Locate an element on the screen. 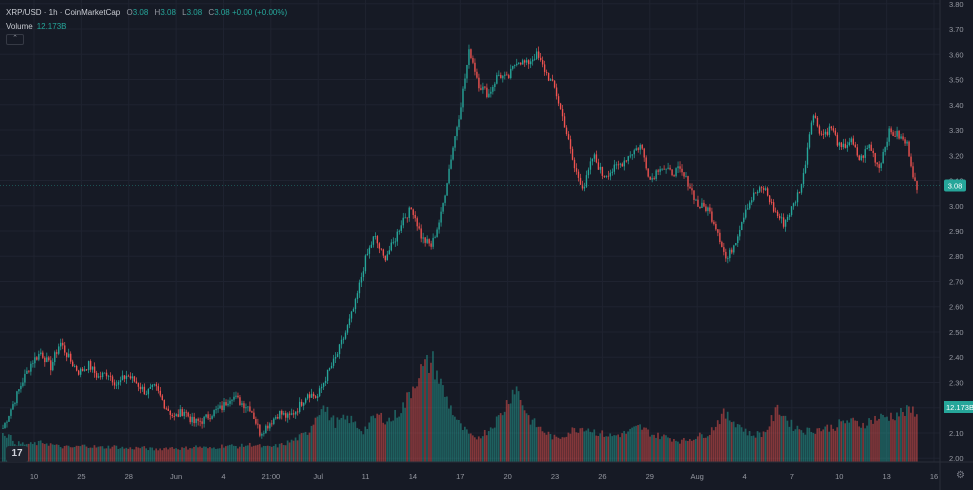  tradingview-logo-icon: 17 is located at coordinates (17, 454).